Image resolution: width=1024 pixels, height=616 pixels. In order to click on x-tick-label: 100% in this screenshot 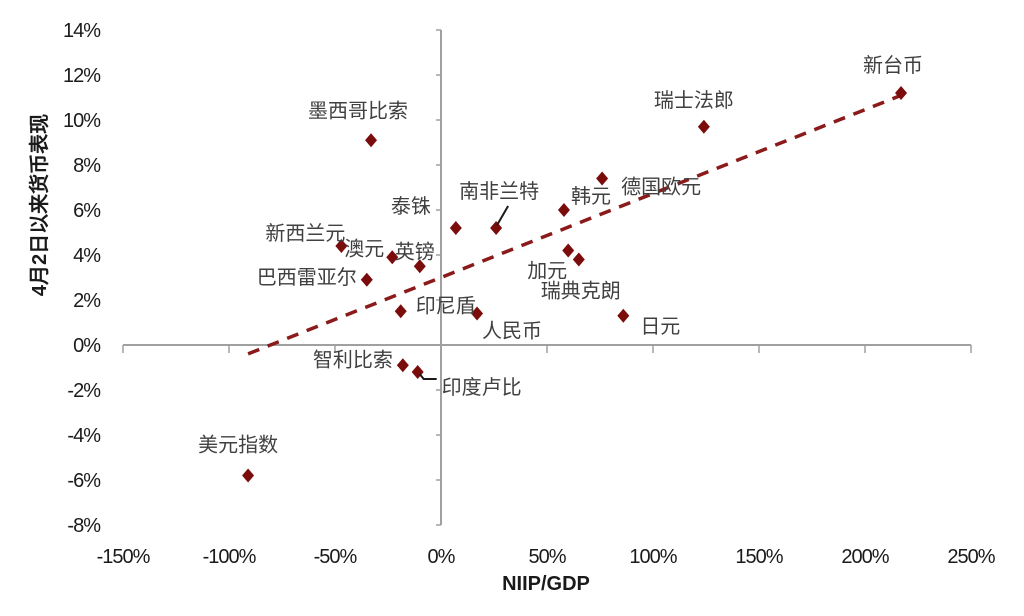, I will do `click(653, 557)`.